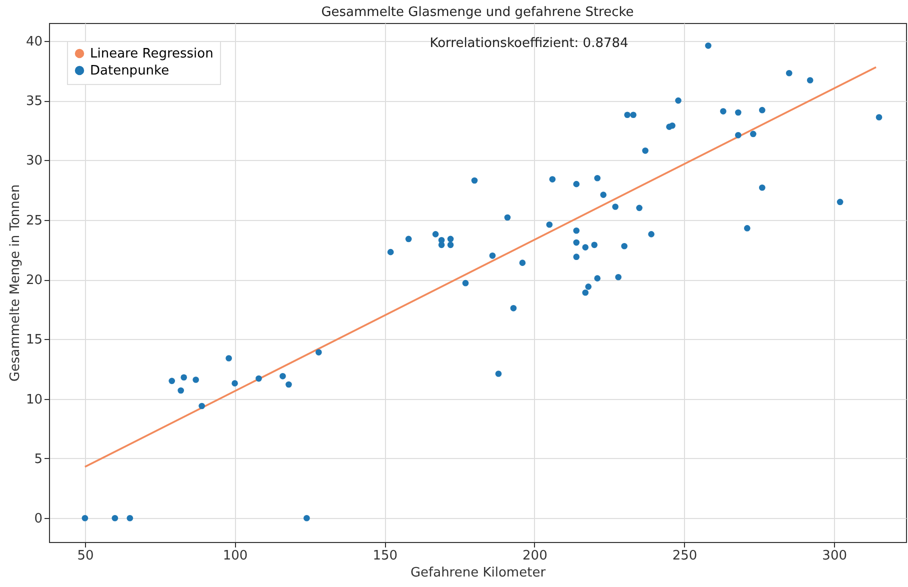 The width and height of the screenshot is (908, 587). What do you see at coordinates (38, 459) in the screenshot?
I see `y-tick-label: 5` at bounding box center [38, 459].